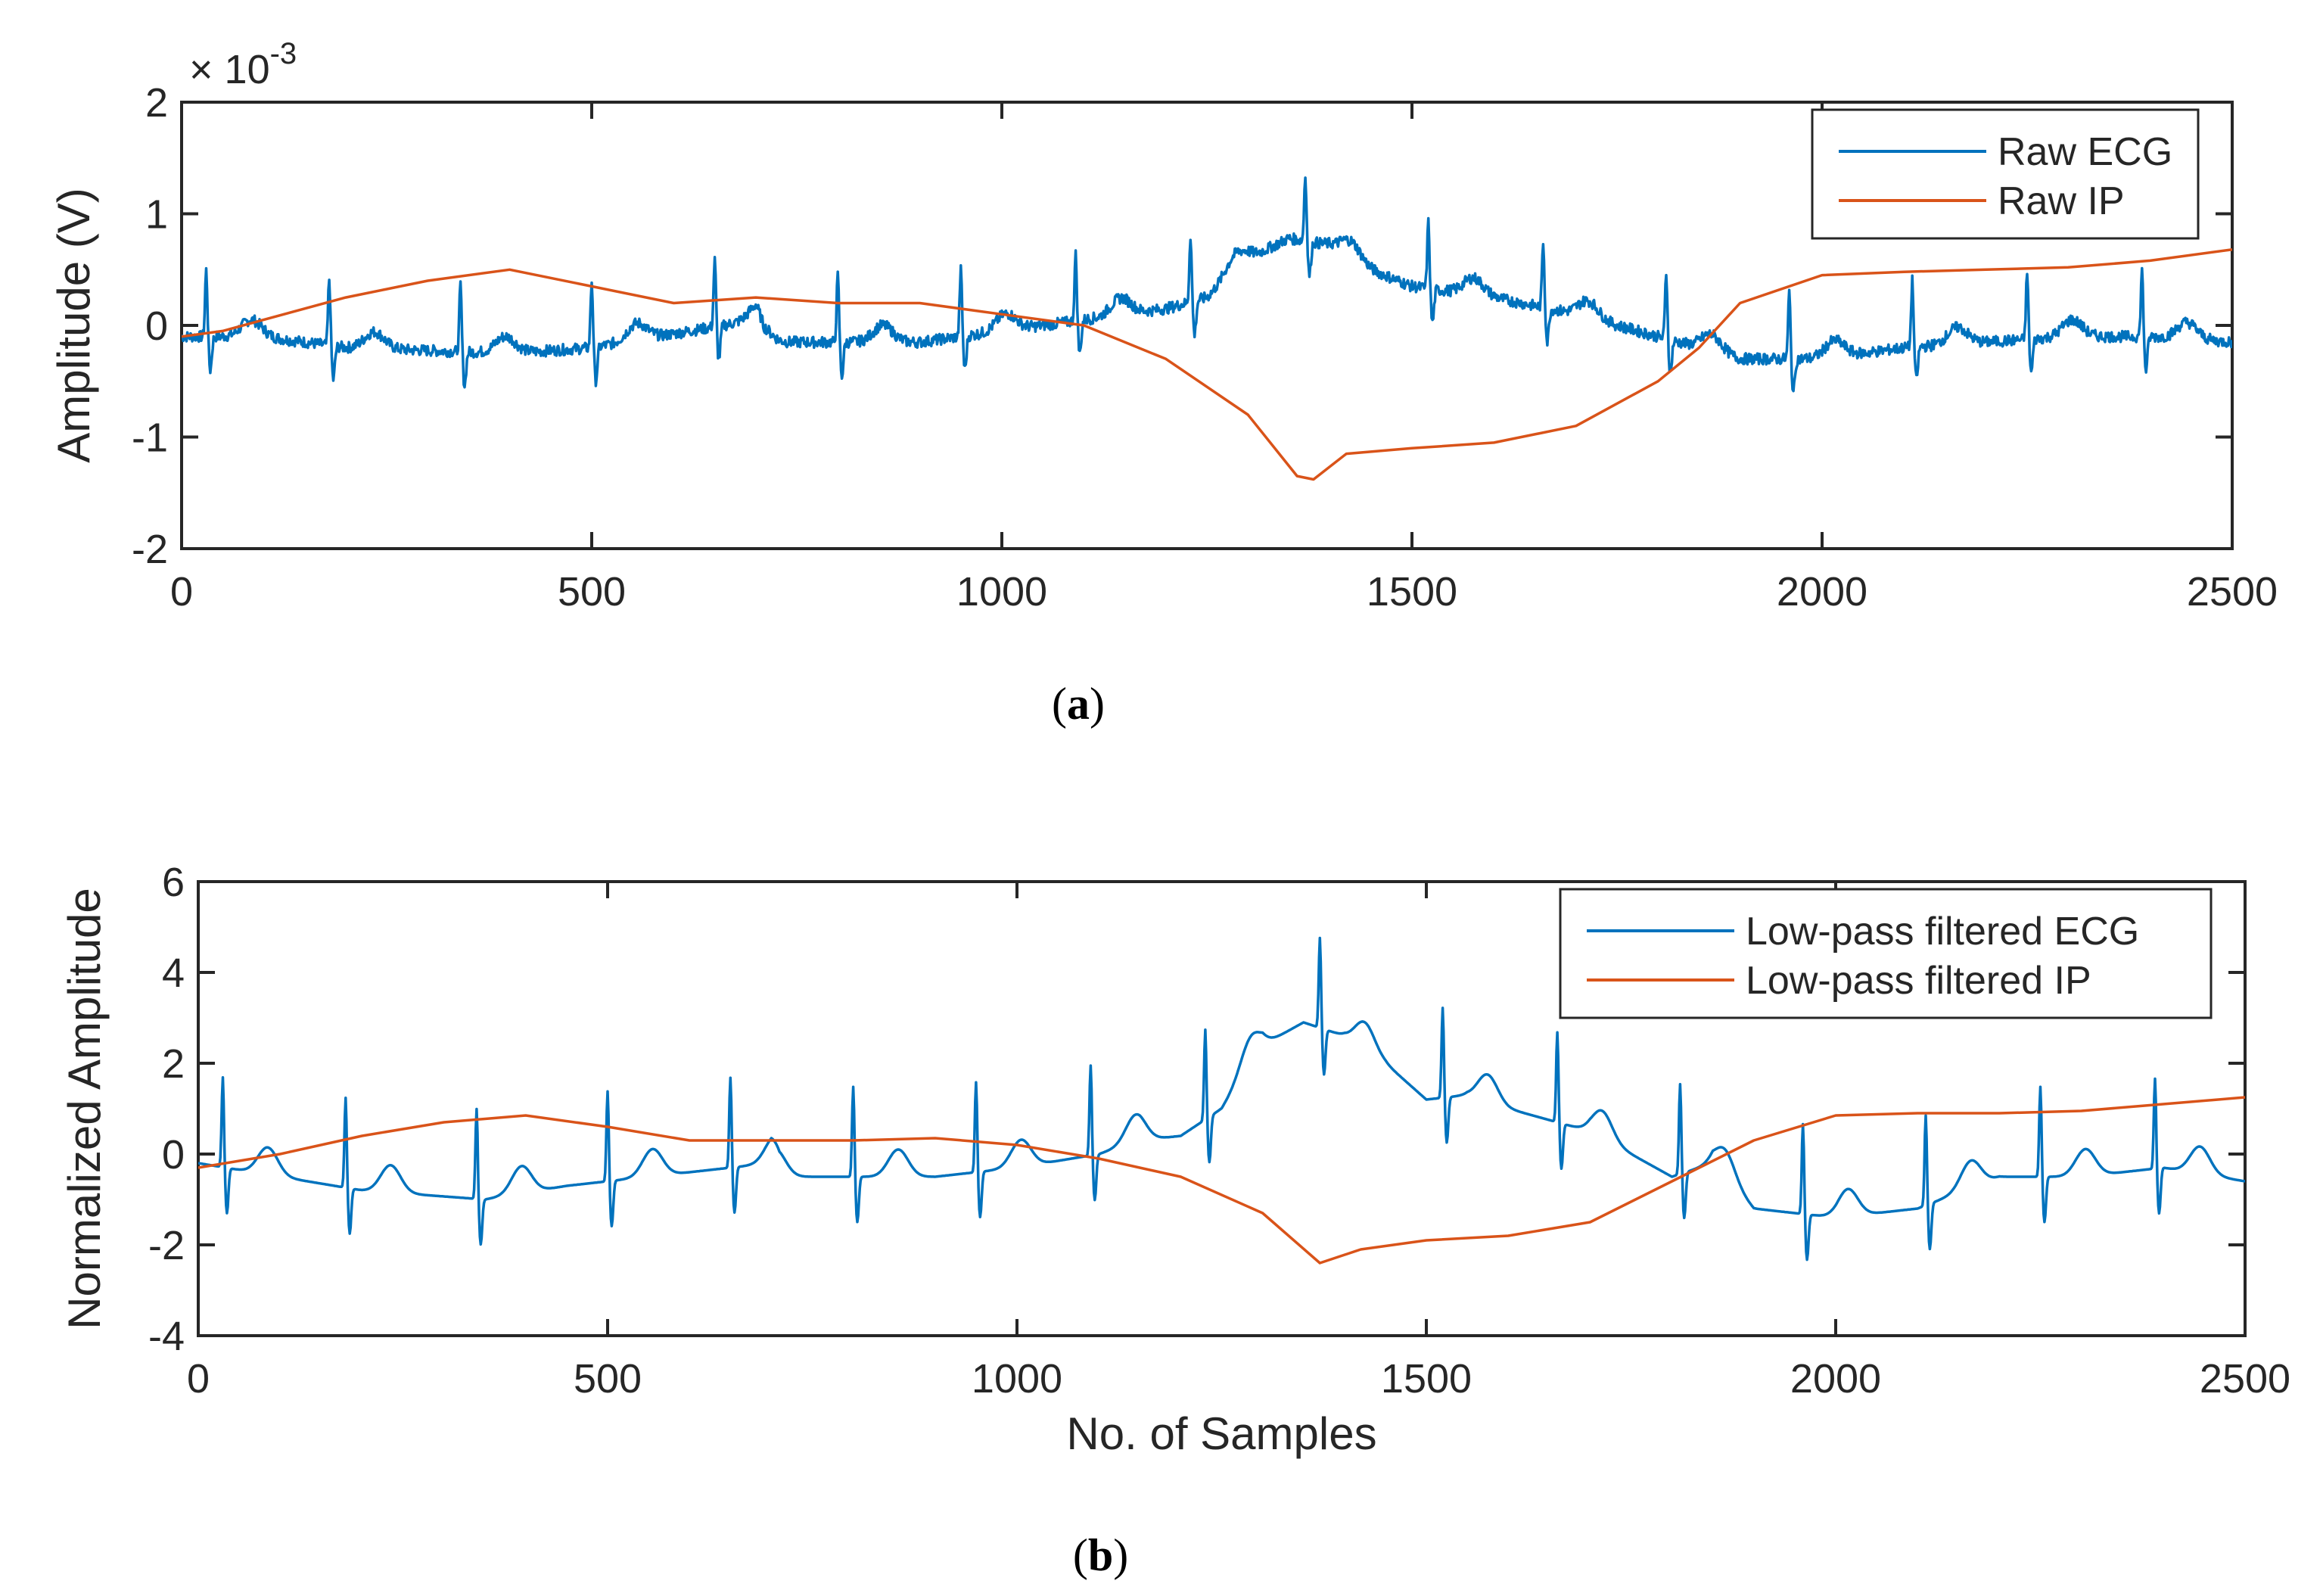 The width and height of the screenshot is (2323, 1596). I want to click on panel-caption: (b), so click(1100, 1555).